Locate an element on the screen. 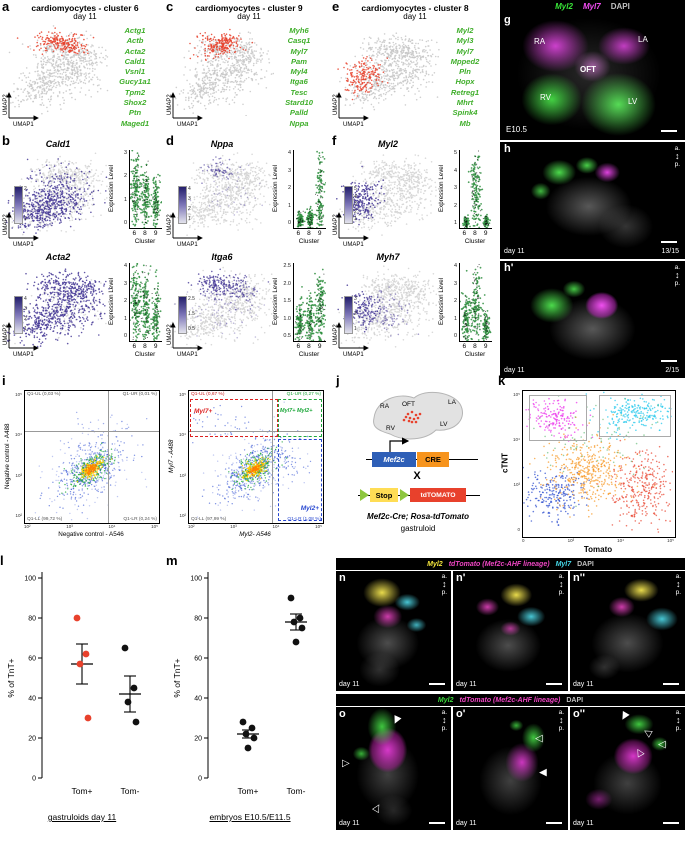  panel-h2-image: h' a. ↕ p. day 11 2/15 is located at coordinates (592, 319).